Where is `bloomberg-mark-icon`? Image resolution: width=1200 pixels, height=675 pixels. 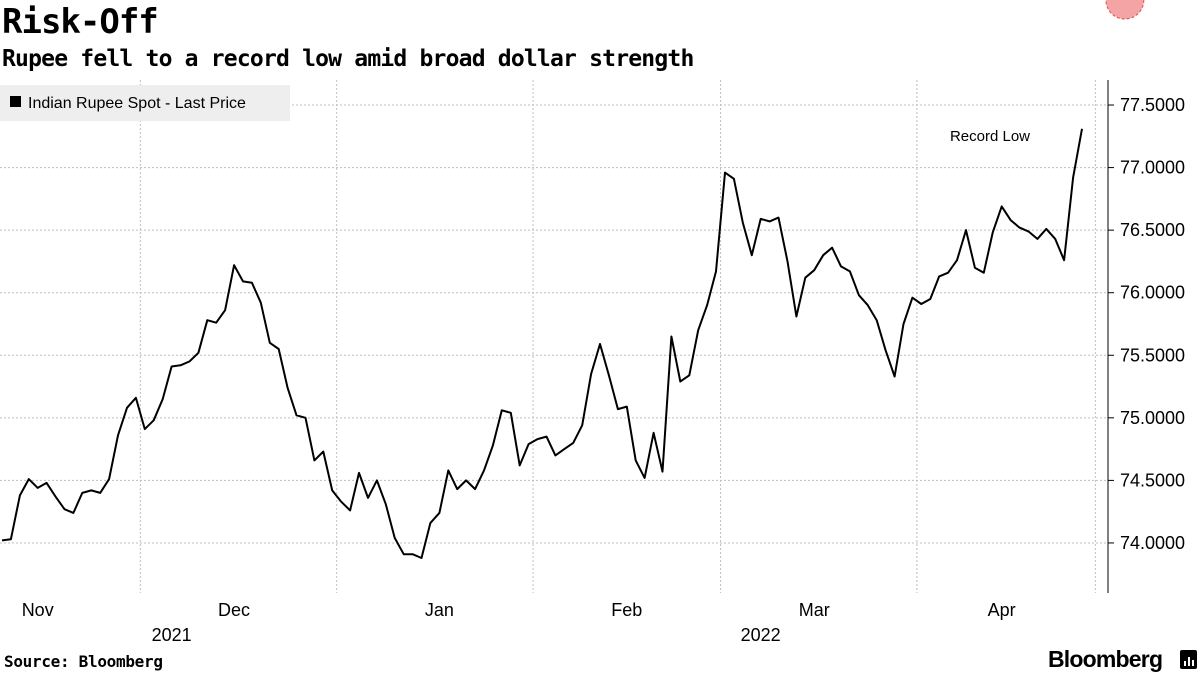
bloomberg-mark-icon is located at coordinates (1188, 659).